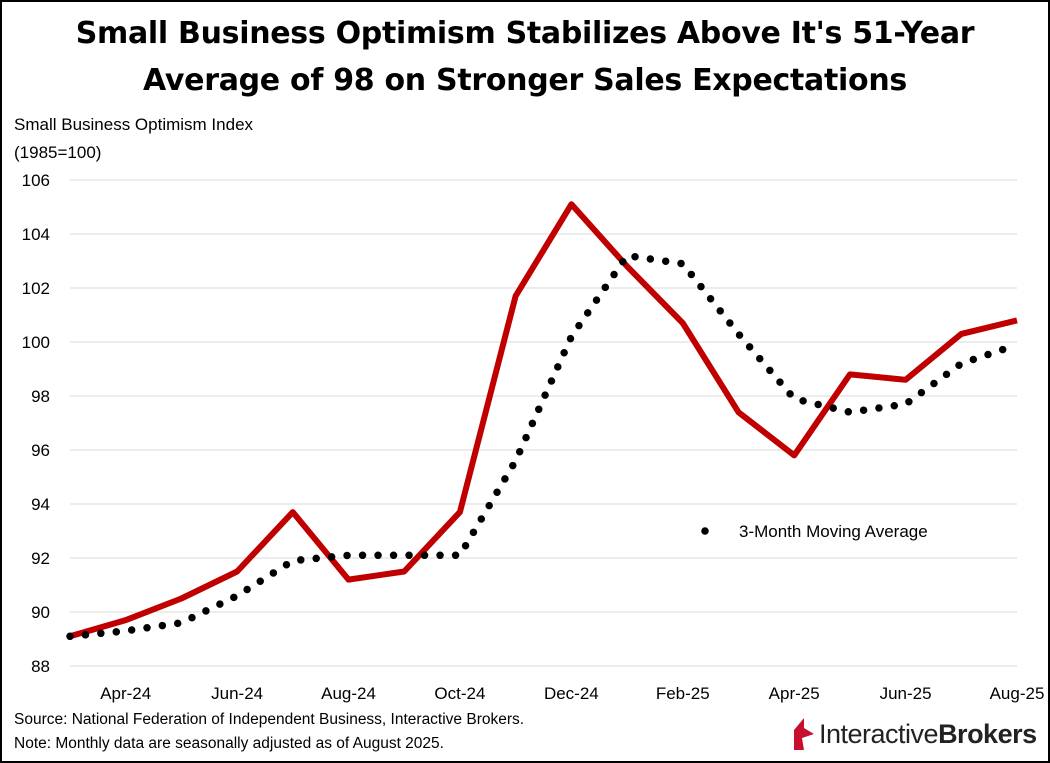 This screenshot has height=763, width=1050. What do you see at coordinates (40, 450) in the screenshot?
I see `y-tick-label: 96` at bounding box center [40, 450].